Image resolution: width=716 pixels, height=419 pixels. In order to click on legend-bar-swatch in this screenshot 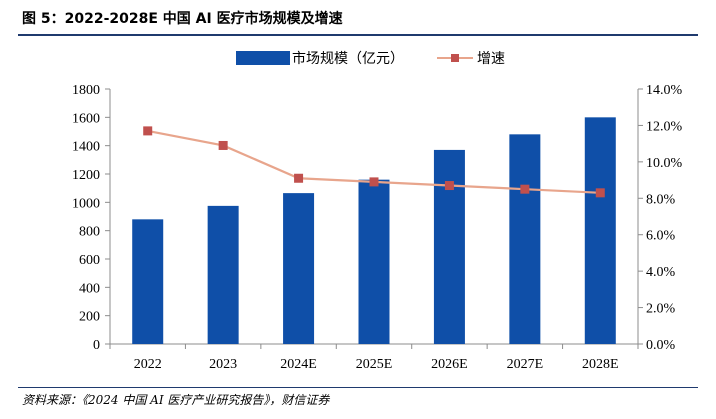, I will do `click(263, 58)`.